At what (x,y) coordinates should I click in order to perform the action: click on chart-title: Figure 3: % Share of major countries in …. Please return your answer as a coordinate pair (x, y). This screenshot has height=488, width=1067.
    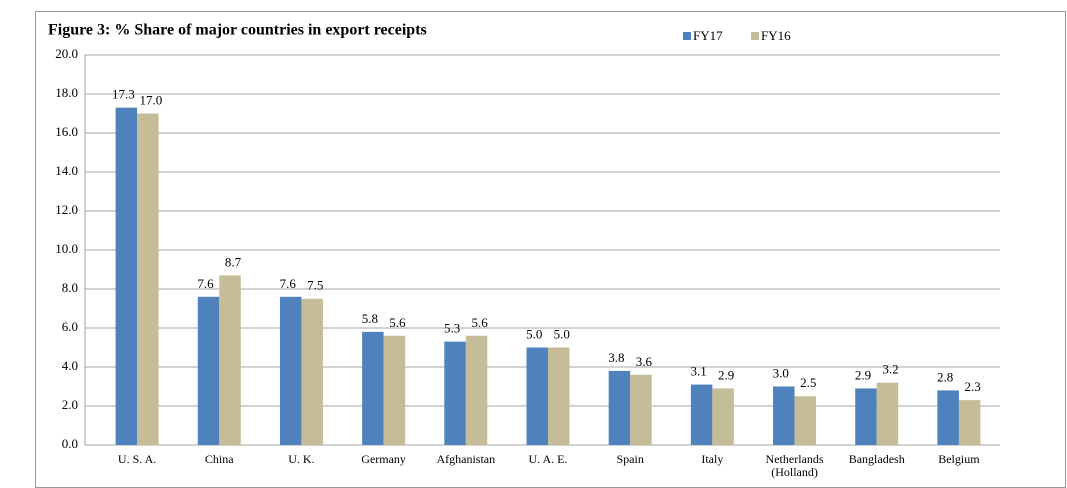
    Looking at the image, I should click on (237, 30).